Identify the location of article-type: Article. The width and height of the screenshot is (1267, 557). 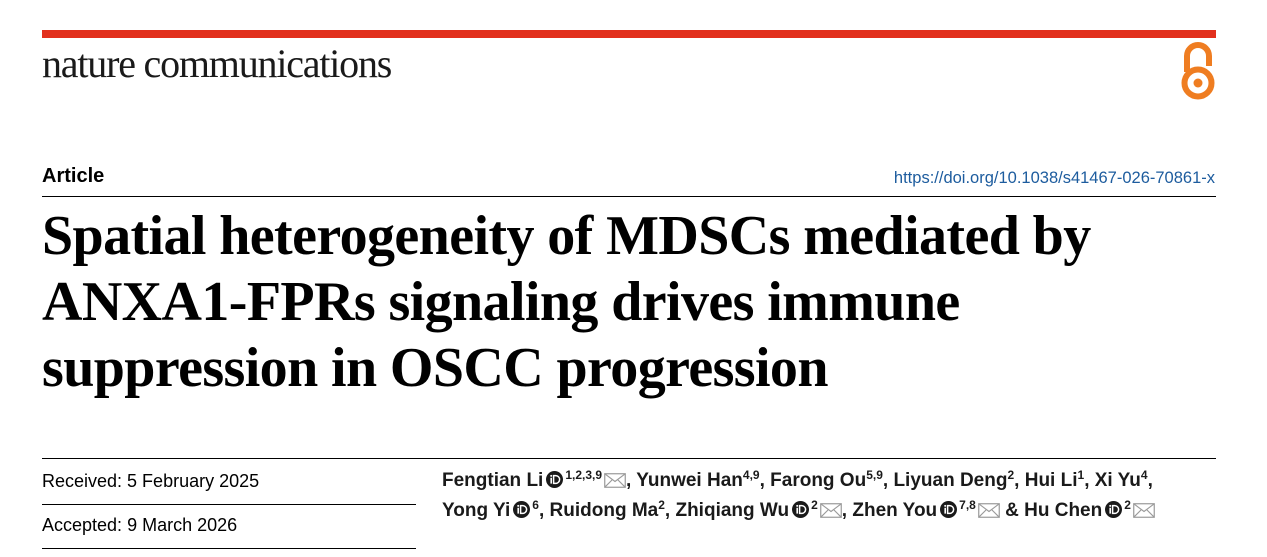
(73, 176).